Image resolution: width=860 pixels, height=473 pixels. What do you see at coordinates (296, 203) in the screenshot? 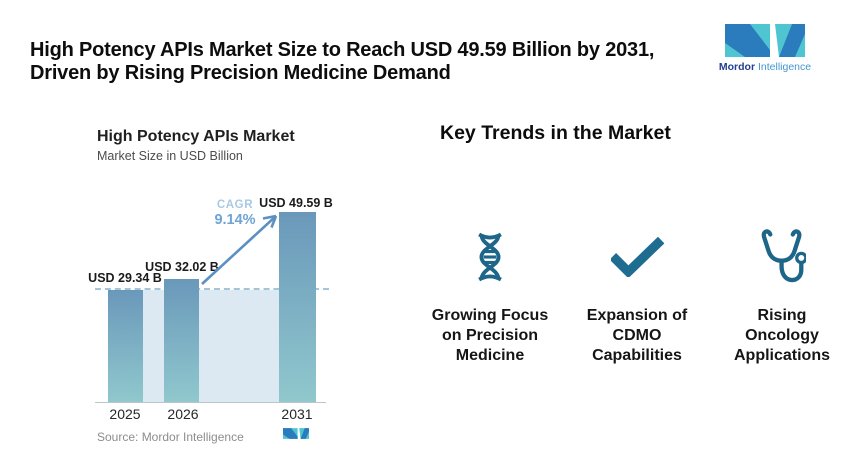
I see `bar-value-label-2031: USD 49.59 B` at bounding box center [296, 203].